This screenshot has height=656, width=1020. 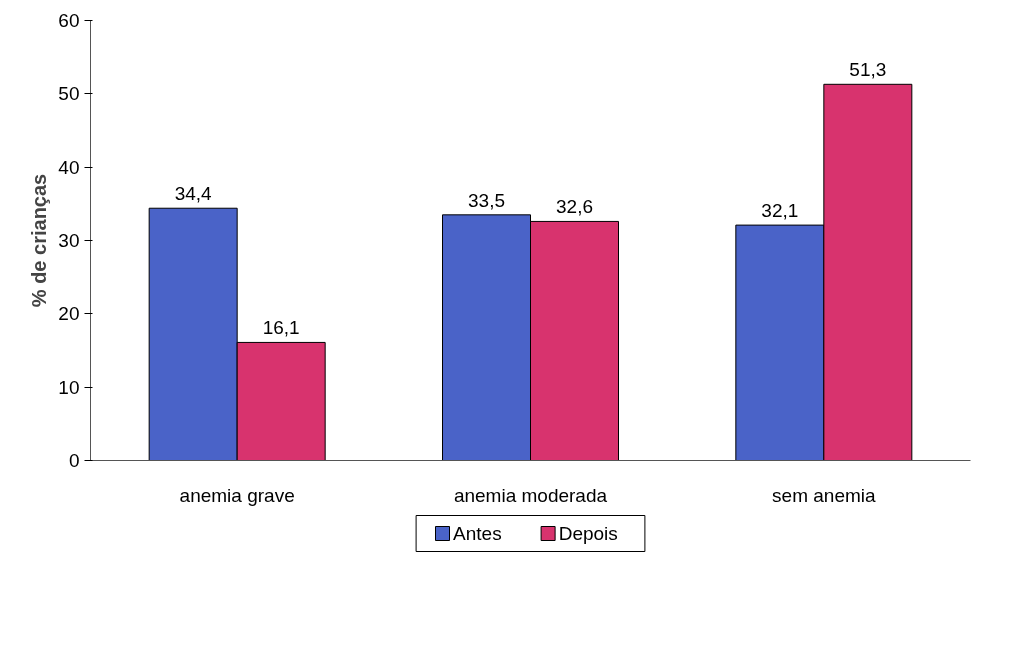 I want to click on data-label: 34,4, so click(x=193, y=194).